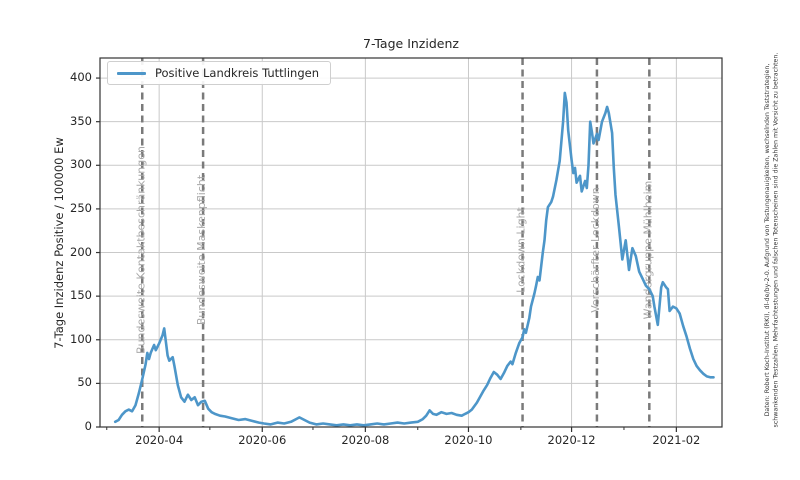 This screenshot has height=480, width=800. I want to click on y-tick-label: 250, so click(81, 207).